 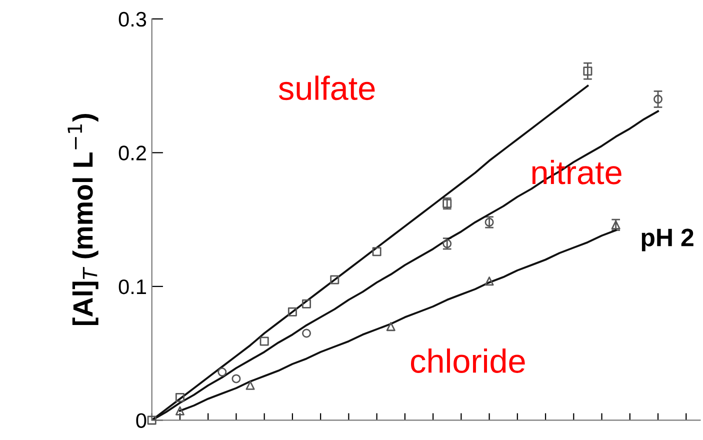 What do you see at coordinates (83, 219) in the screenshot?
I see `y-axis-title: [Al]$_{T}$ (mmol L$^{−1}$)` at bounding box center [83, 219].